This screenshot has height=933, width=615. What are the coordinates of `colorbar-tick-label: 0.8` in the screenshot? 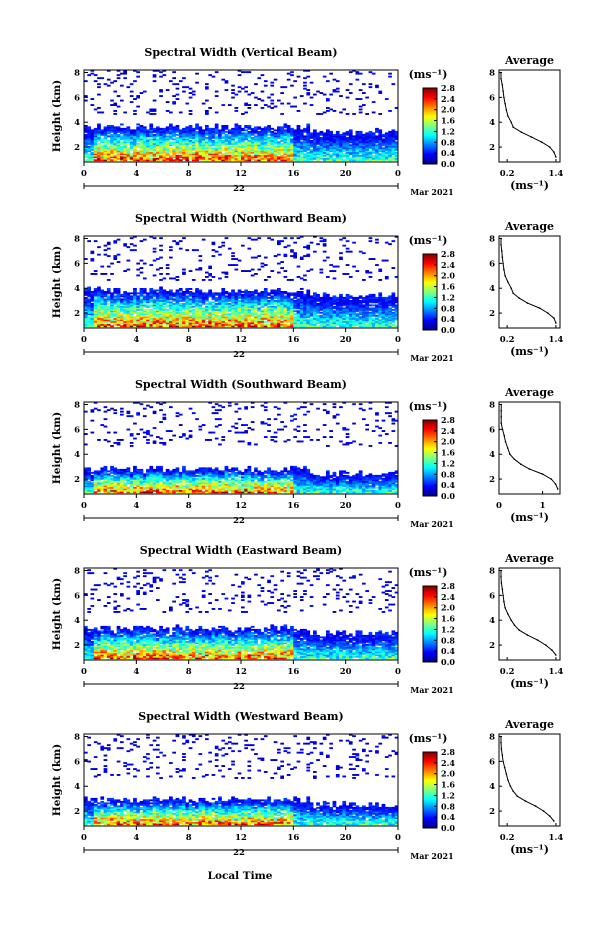 It's located at (448, 142).